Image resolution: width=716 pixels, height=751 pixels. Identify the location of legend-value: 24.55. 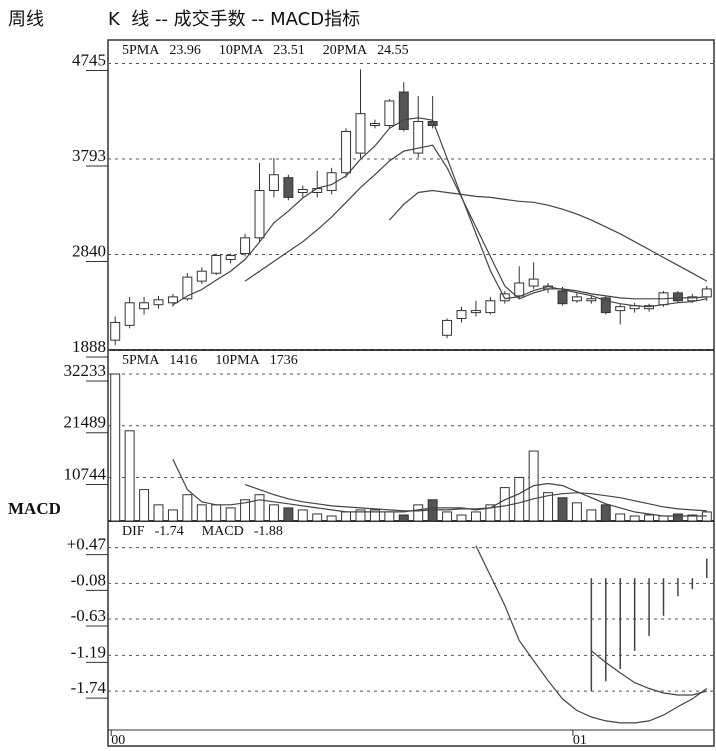
(393, 50).